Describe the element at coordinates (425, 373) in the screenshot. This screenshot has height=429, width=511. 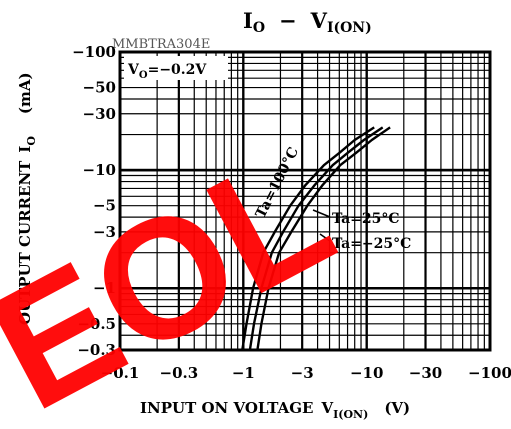
I see `x-tick-label: −30` at that location.